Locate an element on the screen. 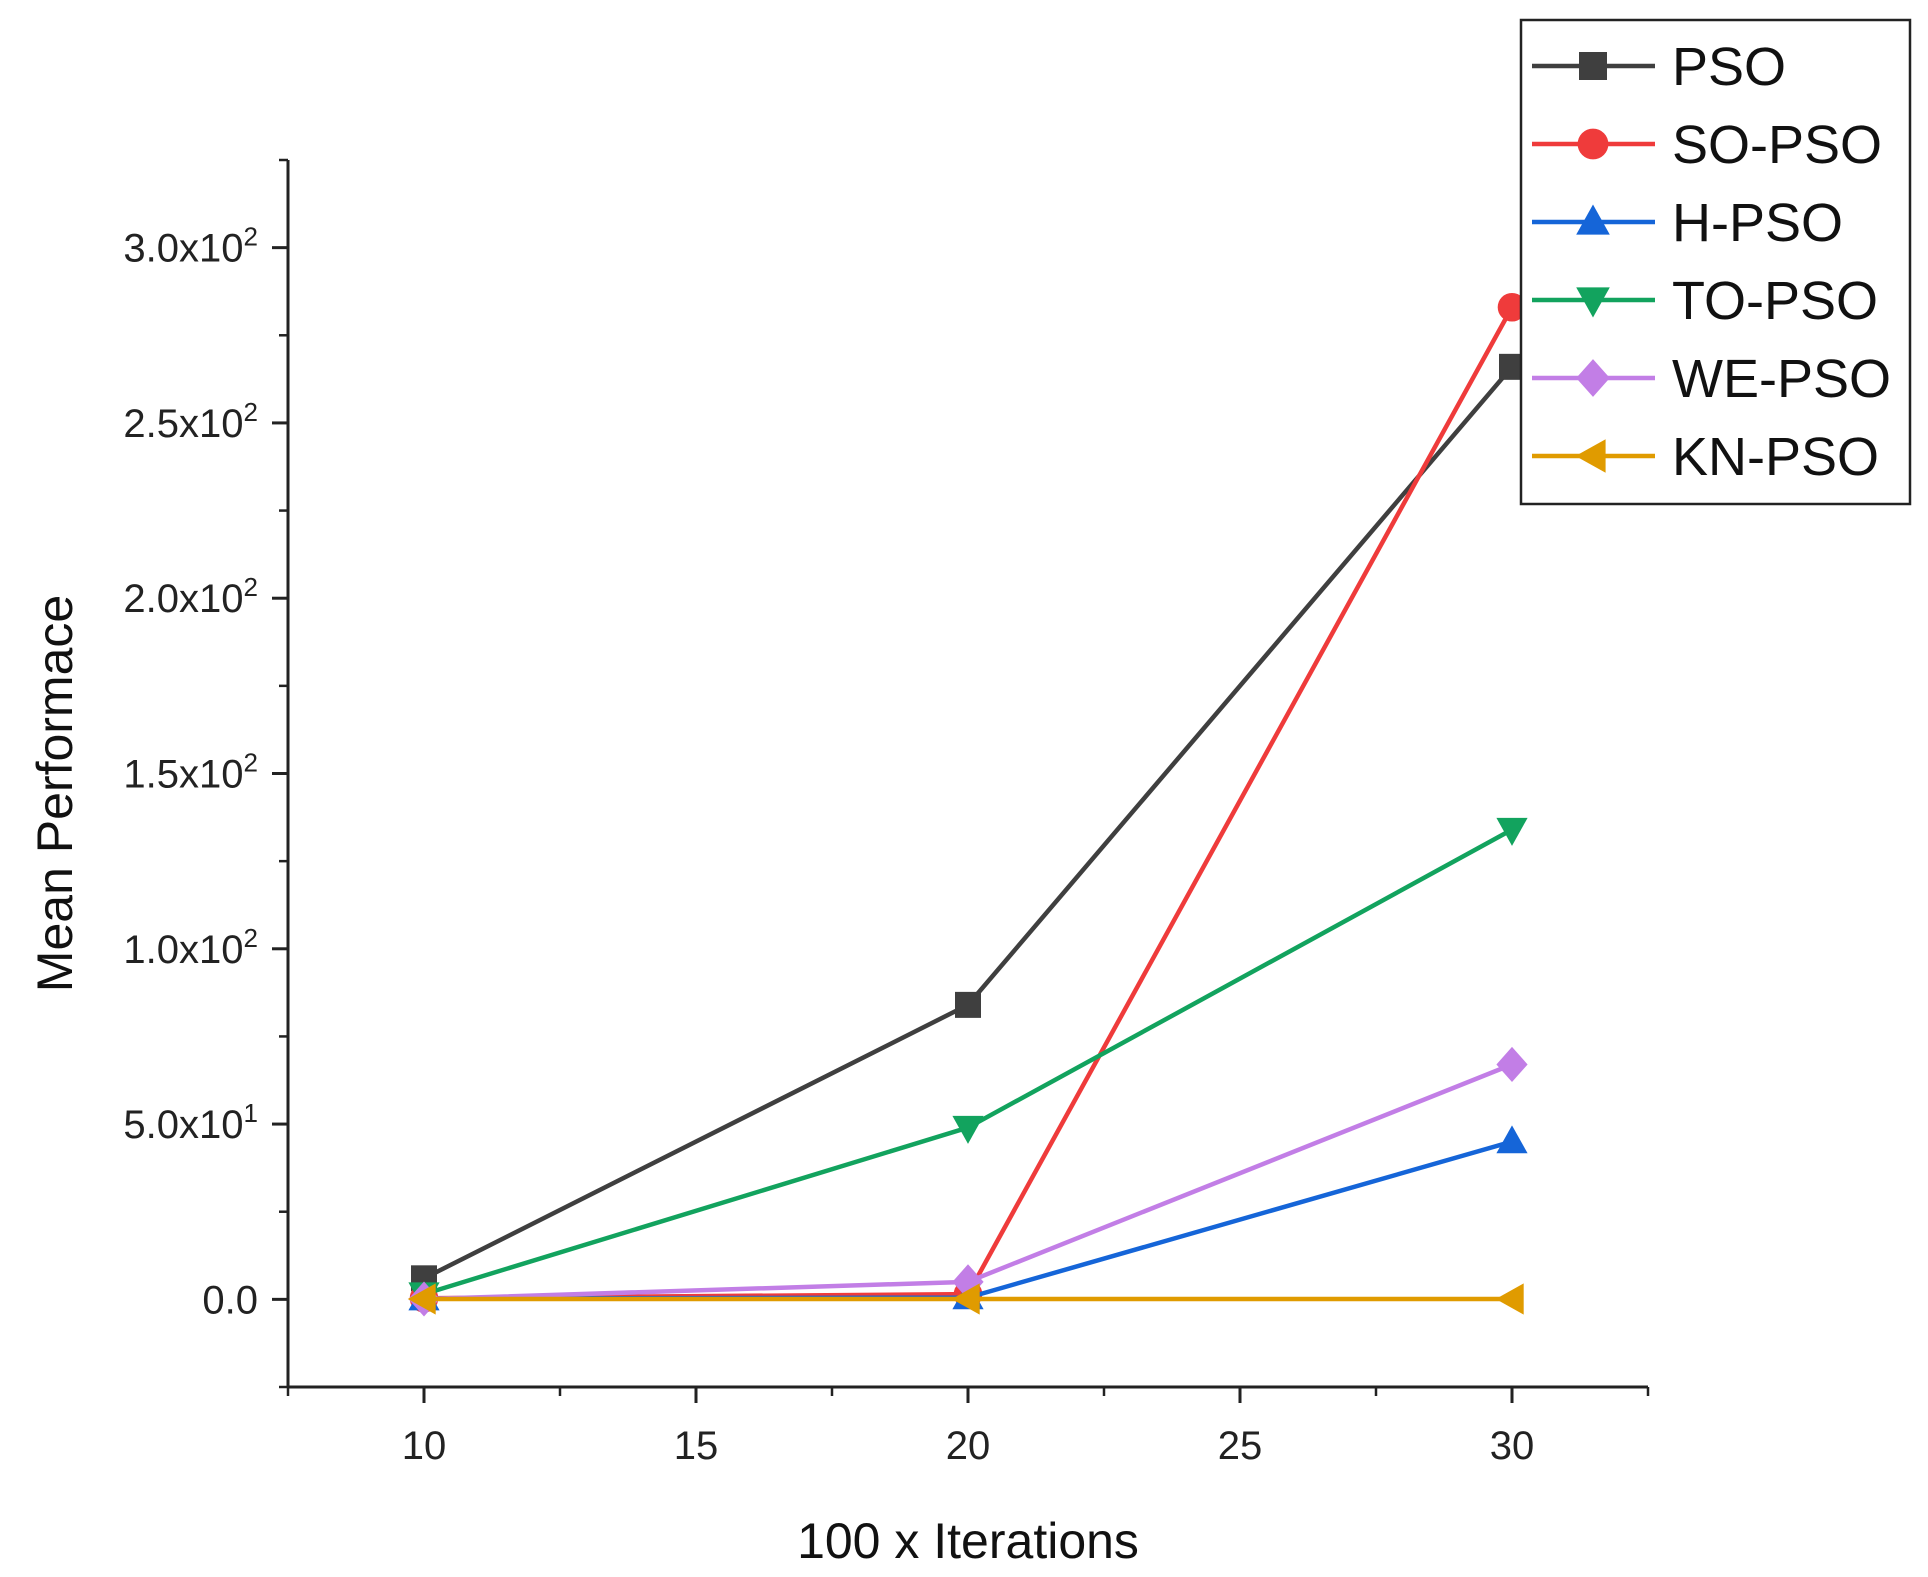 This screenshot has width=1928, height=1577. y-axis-title: Mean Performace is located at coordinates (55, 793).